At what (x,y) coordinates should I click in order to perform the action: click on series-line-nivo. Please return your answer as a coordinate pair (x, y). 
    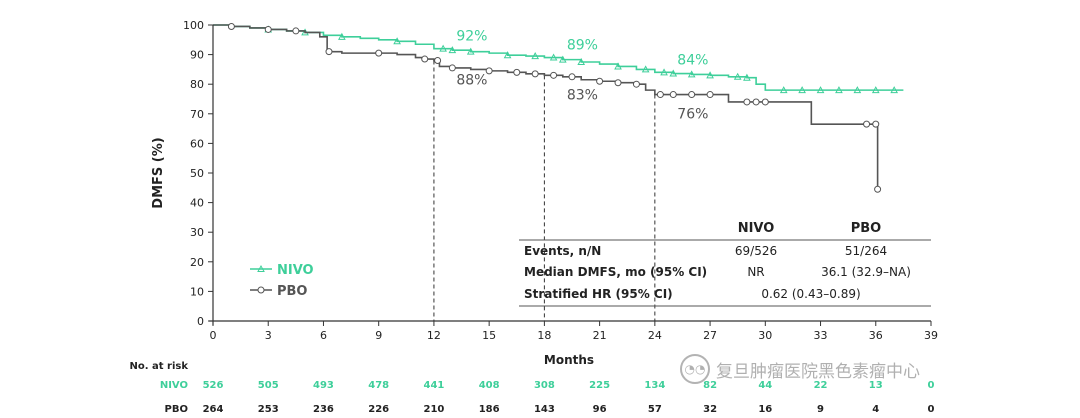
    Looking at the image, I should click on (558, 57).